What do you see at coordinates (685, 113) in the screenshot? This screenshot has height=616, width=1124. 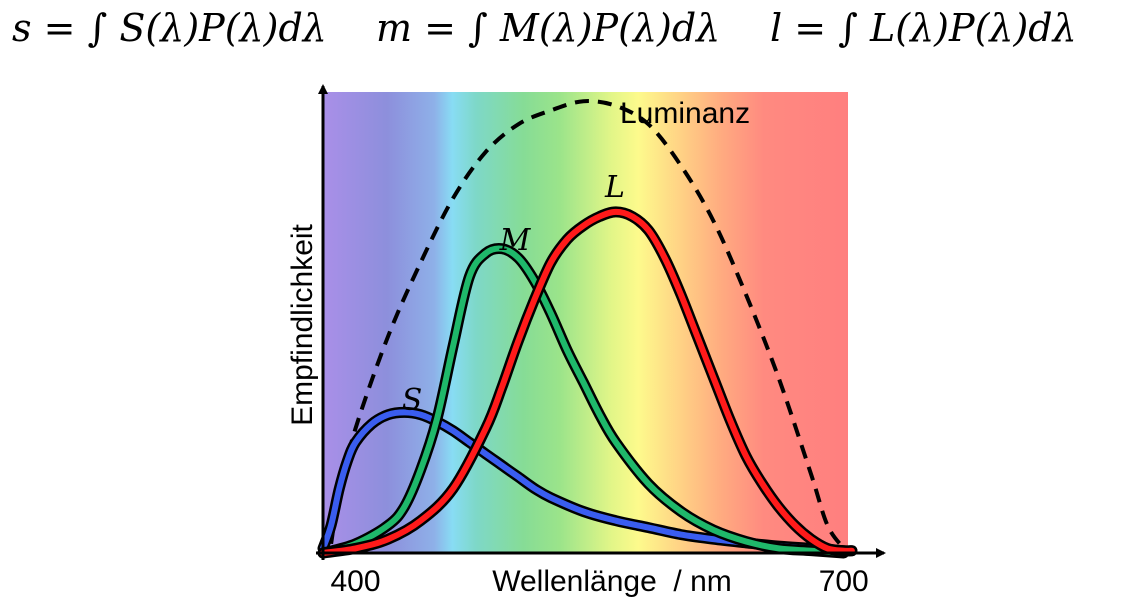 I see `series-label-luminanz: Luminanz` at bounding box center [685, 113].